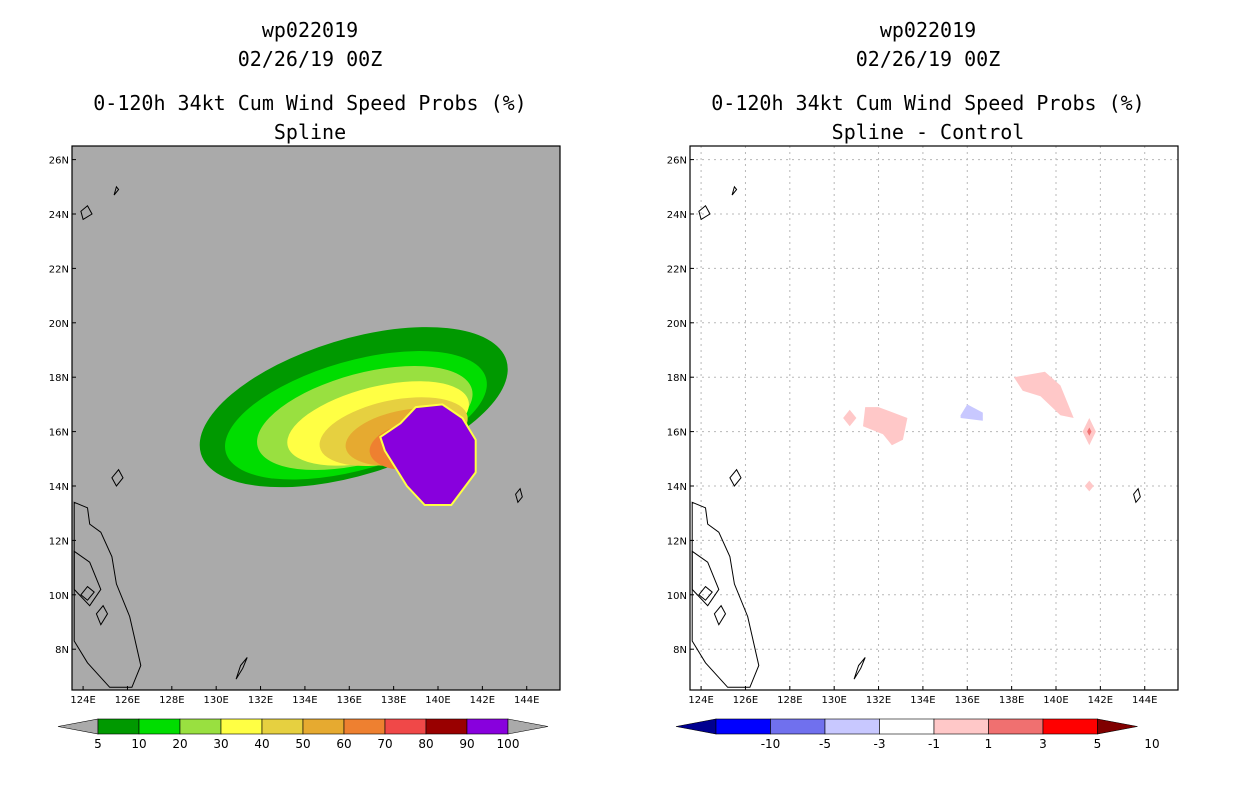 The width and height of the screenshot is (1236, 800). Describe the element at coordinates (677, 324) in the screenshot. I see `right-ytick-label-20N: 20N` at that location.